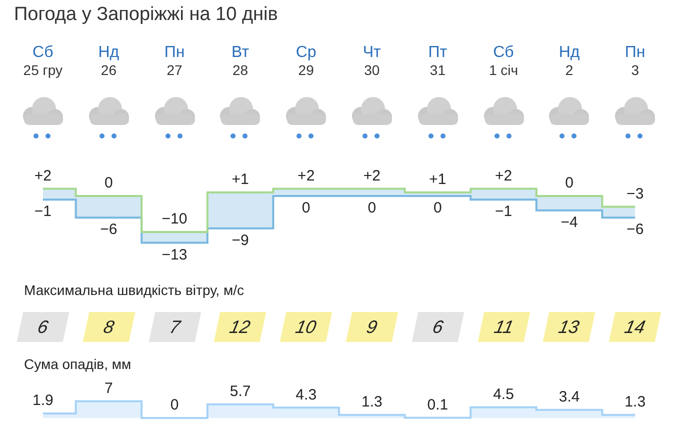 The width and height of the screenshot is (682, 440). What do you see at coordinates (437, 405) in the screenshot?
I see `data-label: 0.1` at bounding box center [437, 405].